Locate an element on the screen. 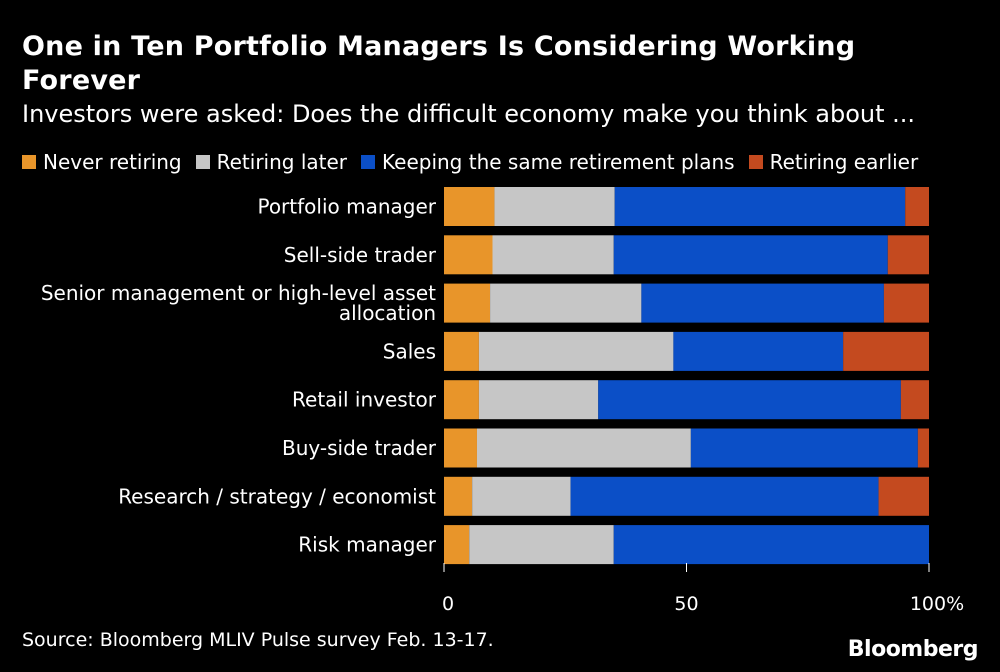 The width and height of the screenshot is (1000, 672). x-tick-label: 0 is located at coordinates (448, 604).